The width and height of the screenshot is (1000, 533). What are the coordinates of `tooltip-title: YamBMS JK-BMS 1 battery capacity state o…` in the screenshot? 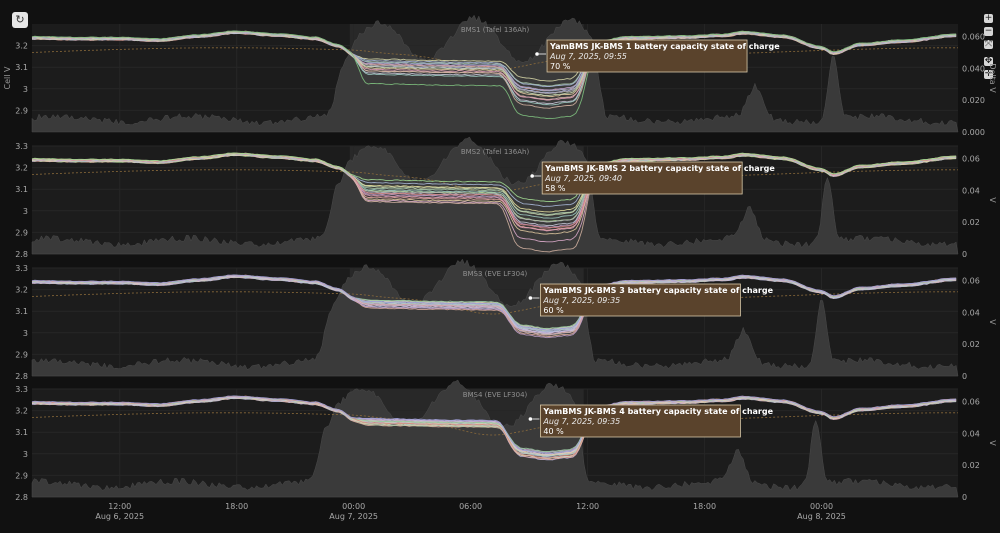 It's located at (664, 46).